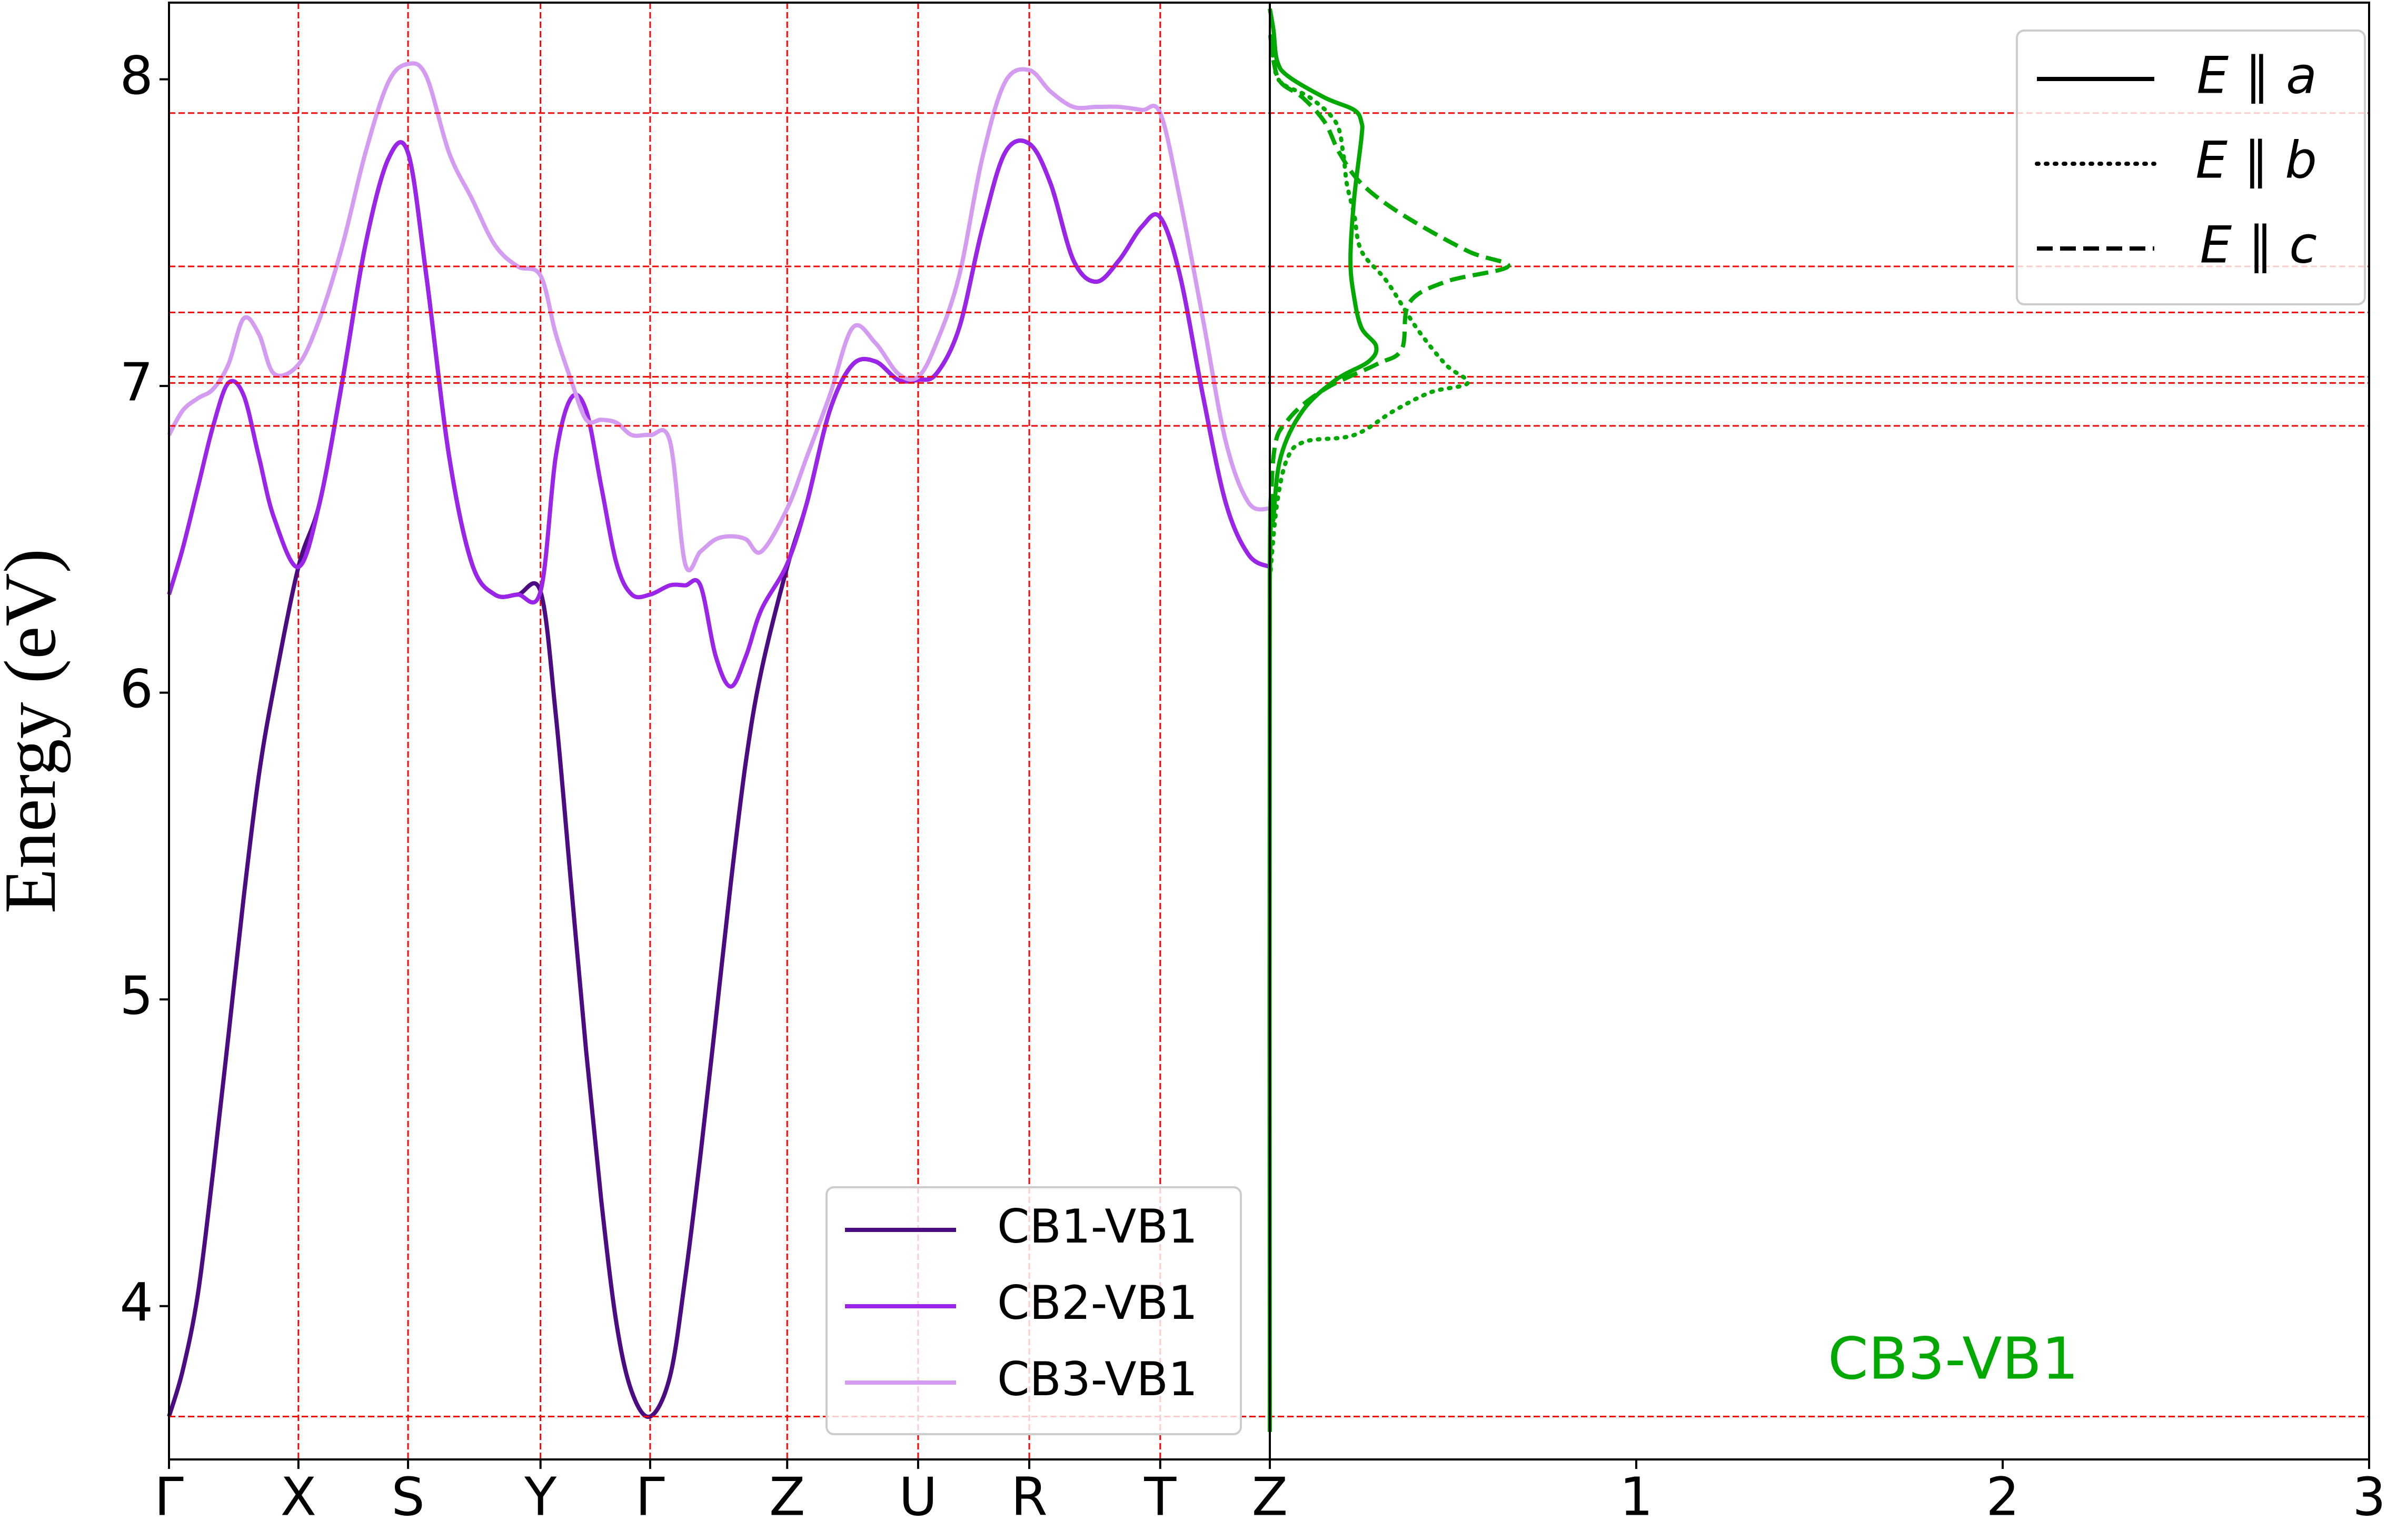 This screenshot has height=1540, width=2387. I want to click on annotation: CB3-VB1, so click(1953, 1359).